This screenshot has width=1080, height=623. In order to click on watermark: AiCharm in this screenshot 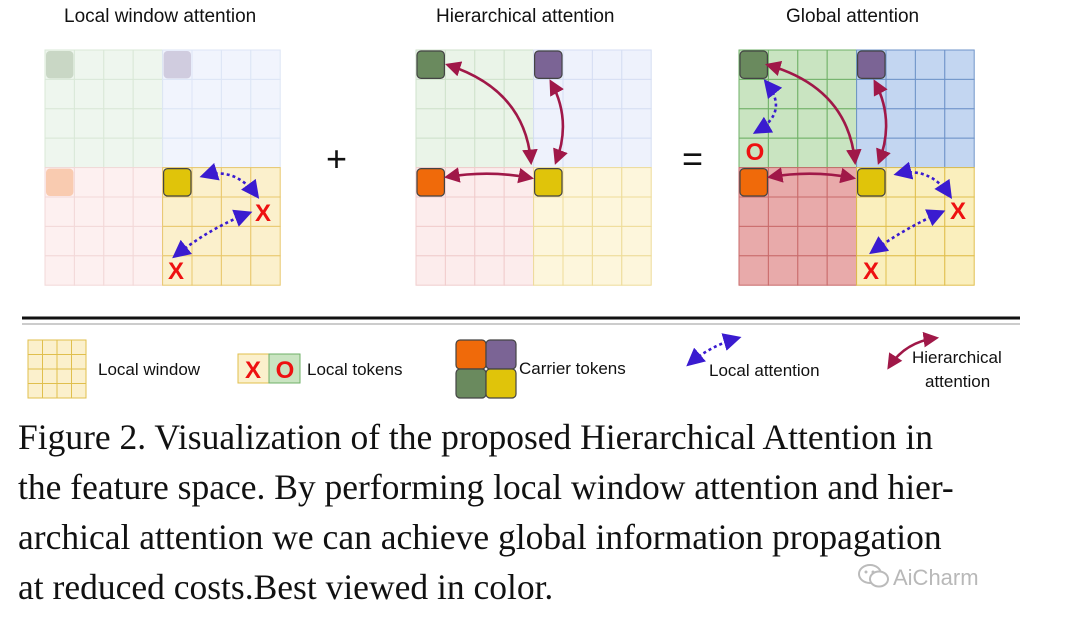, I will do `click(936, 577)`.